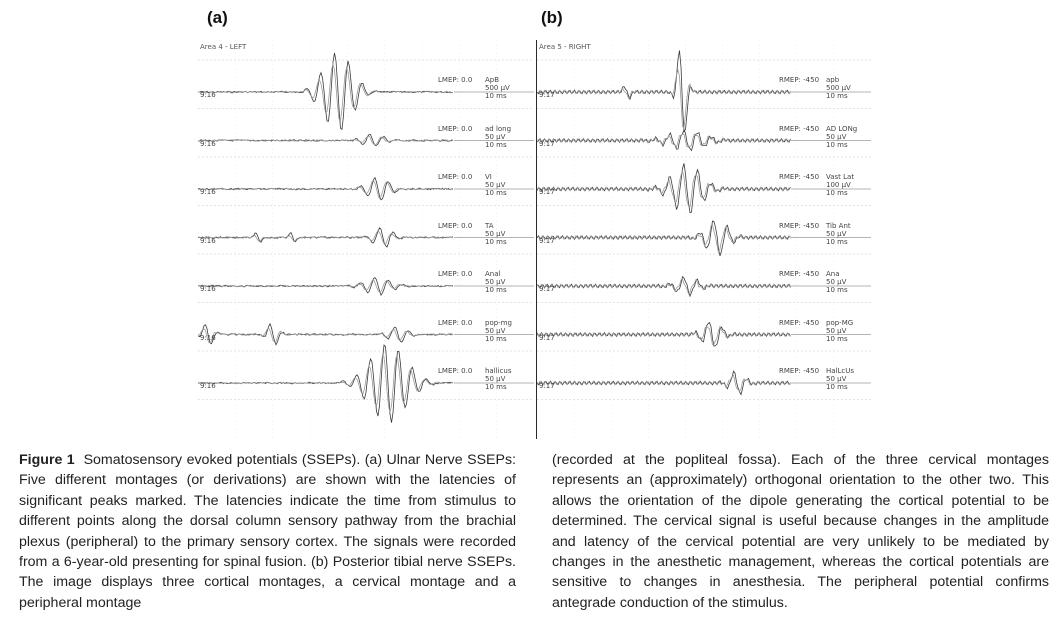  What do you see at coordinates (552, 17) in the screenshot?
I see `panel-b-label: (b)` at bounding box center [552, 17].